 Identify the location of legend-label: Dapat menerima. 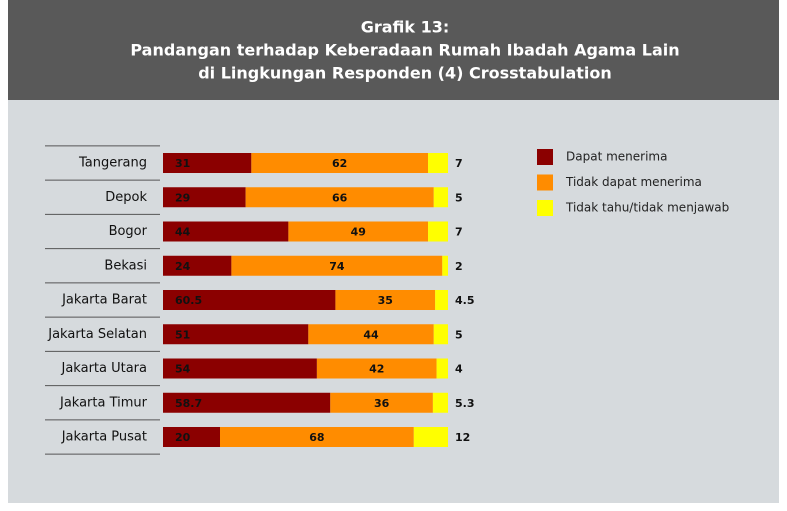
(616, 157).